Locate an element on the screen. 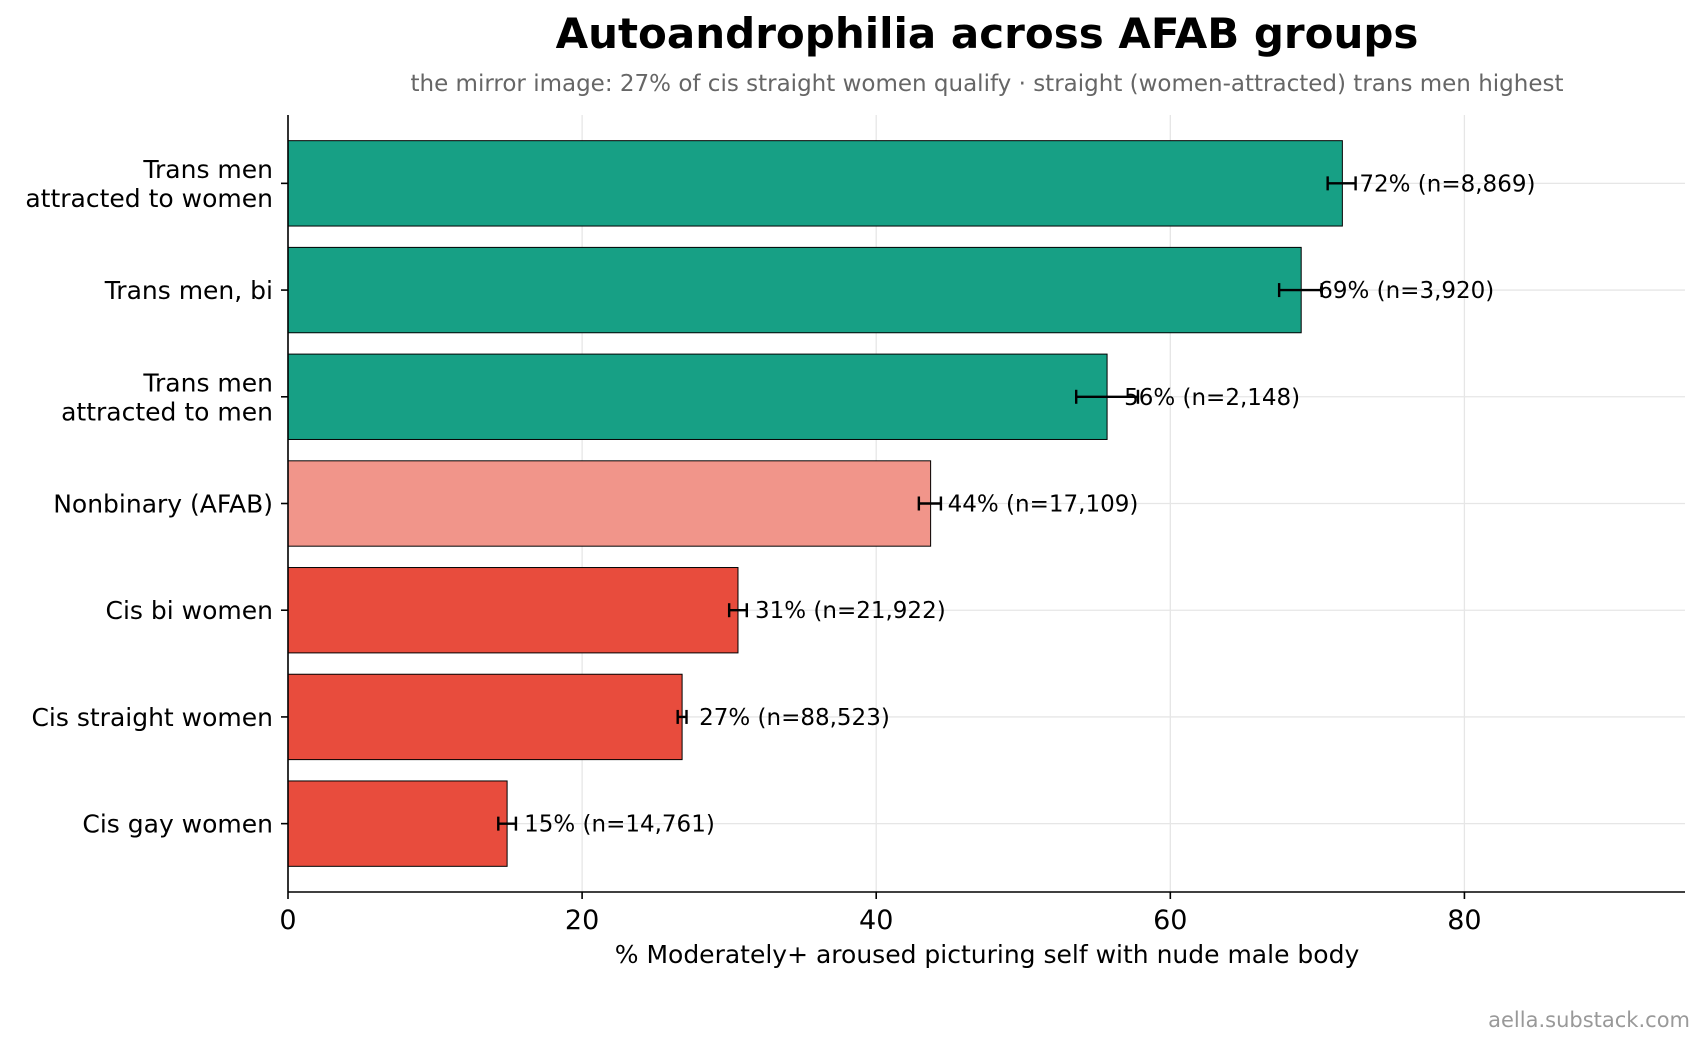 The height and width of the screenshot is (1039, 1697). category-label-0: Trans men attracted to women is located at coordinates (149, 184).